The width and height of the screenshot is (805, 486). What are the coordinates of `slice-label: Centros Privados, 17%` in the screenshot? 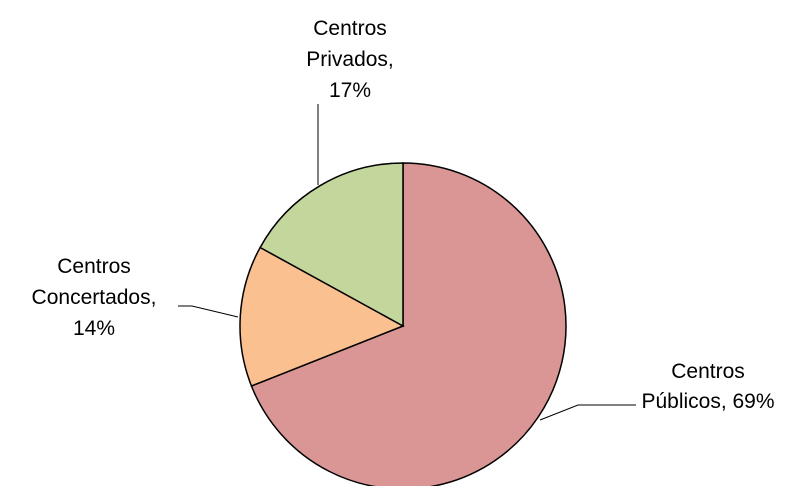 It's located at (350, 59).